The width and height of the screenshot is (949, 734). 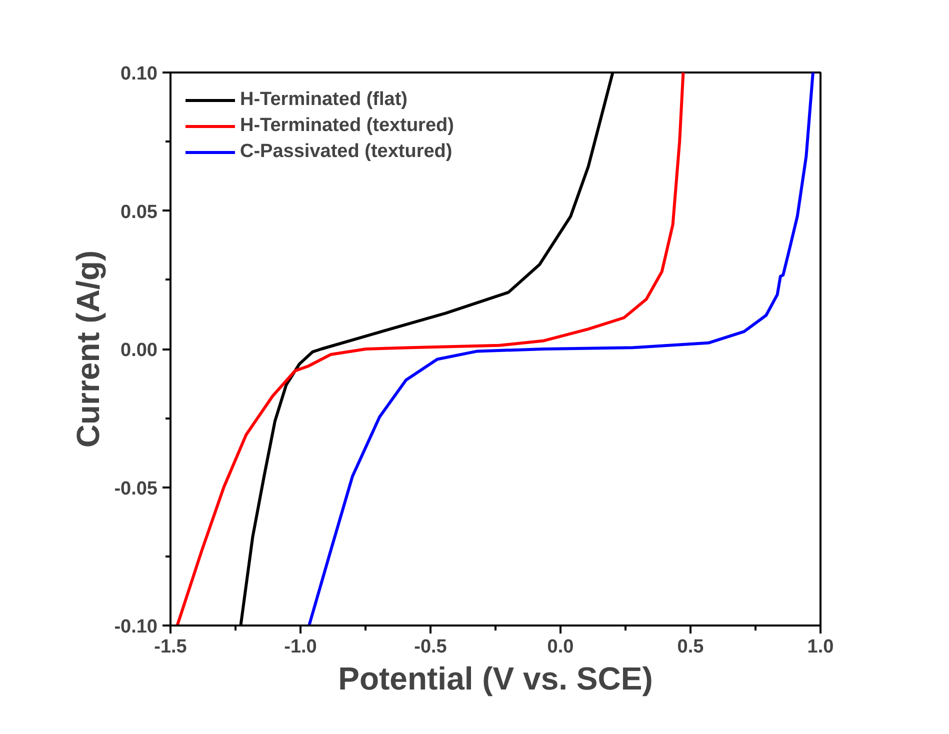 I want to click on legend-label: H-Terminated (textured), so click(x=347, y=126).